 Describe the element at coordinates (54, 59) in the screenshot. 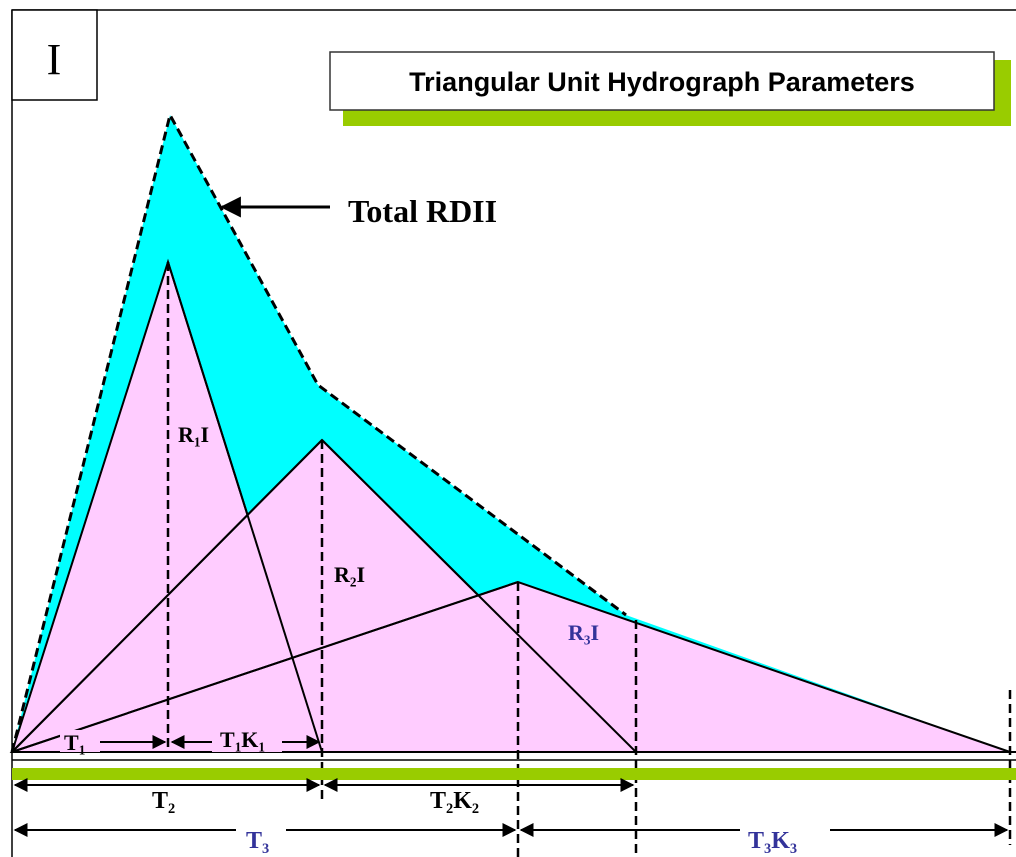

I see `corner-label: I` at that location.